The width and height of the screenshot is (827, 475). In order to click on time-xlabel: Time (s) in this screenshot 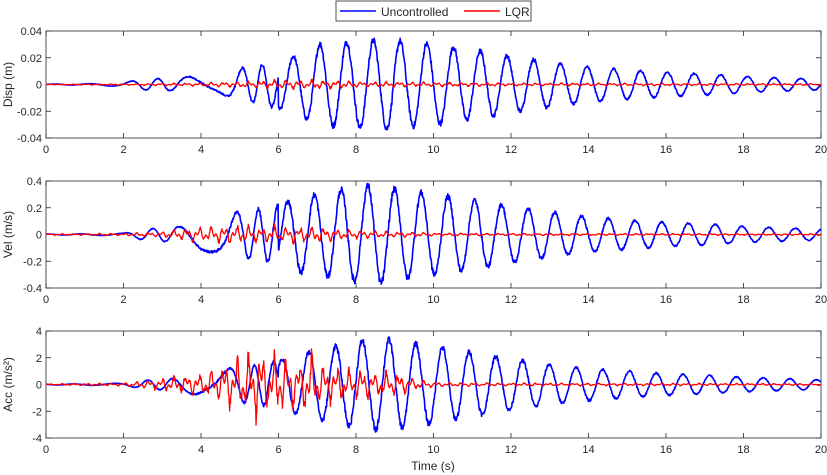, I will do `click(433, 466)`.